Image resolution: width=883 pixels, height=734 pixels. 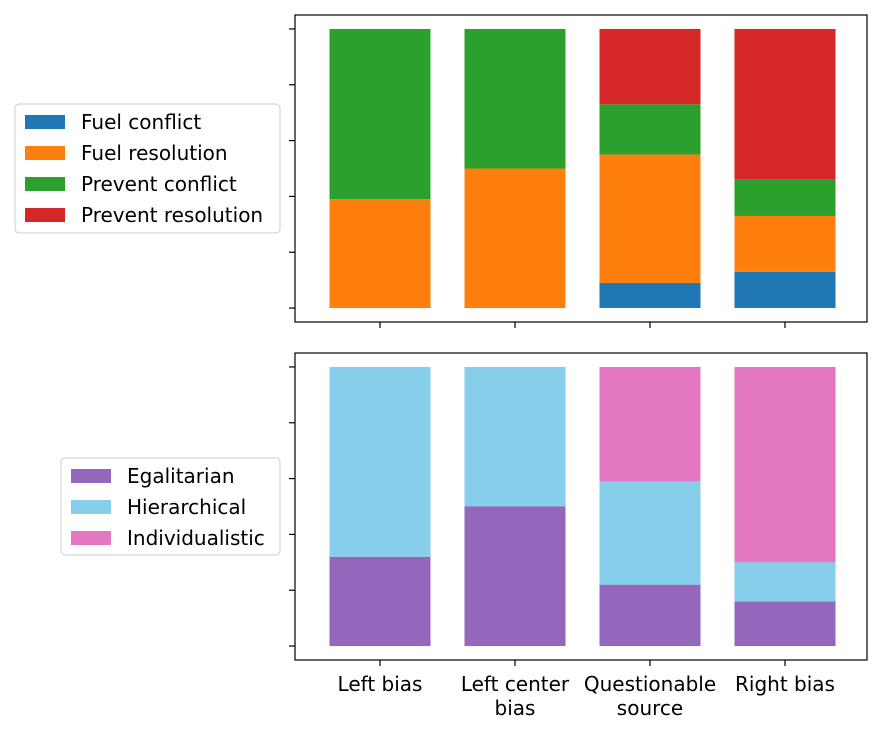 What do you see at coordinates (91, 538) in the screenshot?
I see `legend-swatch-individualistic` at bounding box center [91, 538].